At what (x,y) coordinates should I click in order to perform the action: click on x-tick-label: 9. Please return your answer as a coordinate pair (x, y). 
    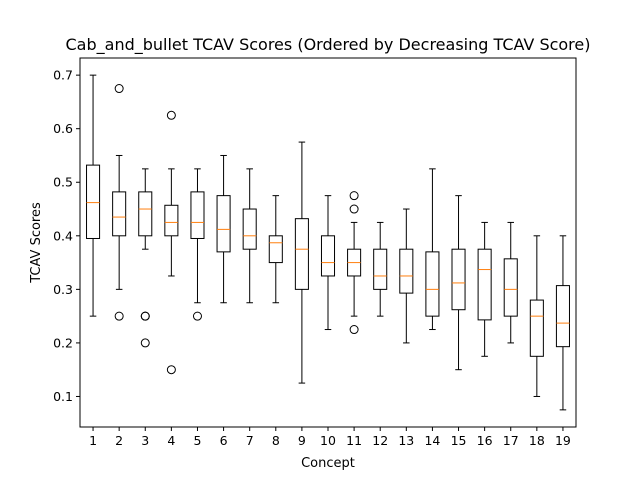
    Looking at the image, I should click on (302, 440).